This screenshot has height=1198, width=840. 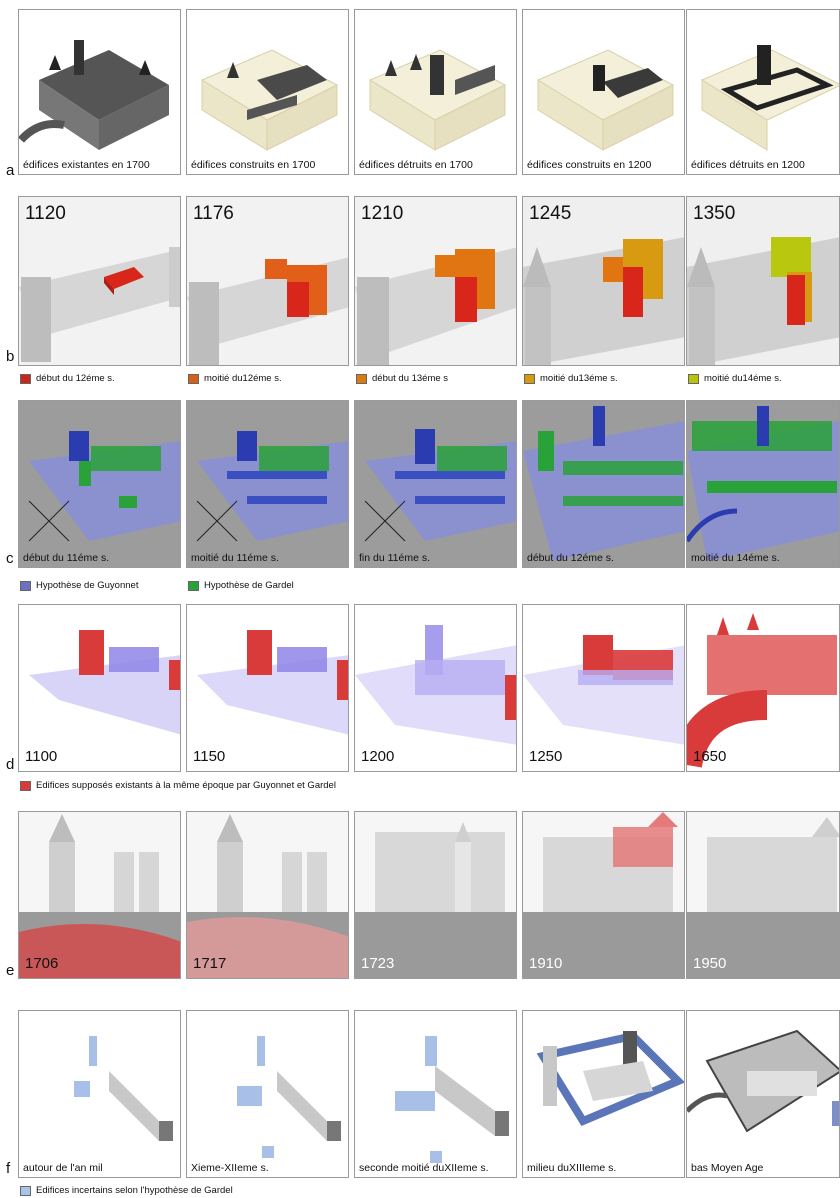 I want to click on year-label: 1950, so click(x=710, y=963).